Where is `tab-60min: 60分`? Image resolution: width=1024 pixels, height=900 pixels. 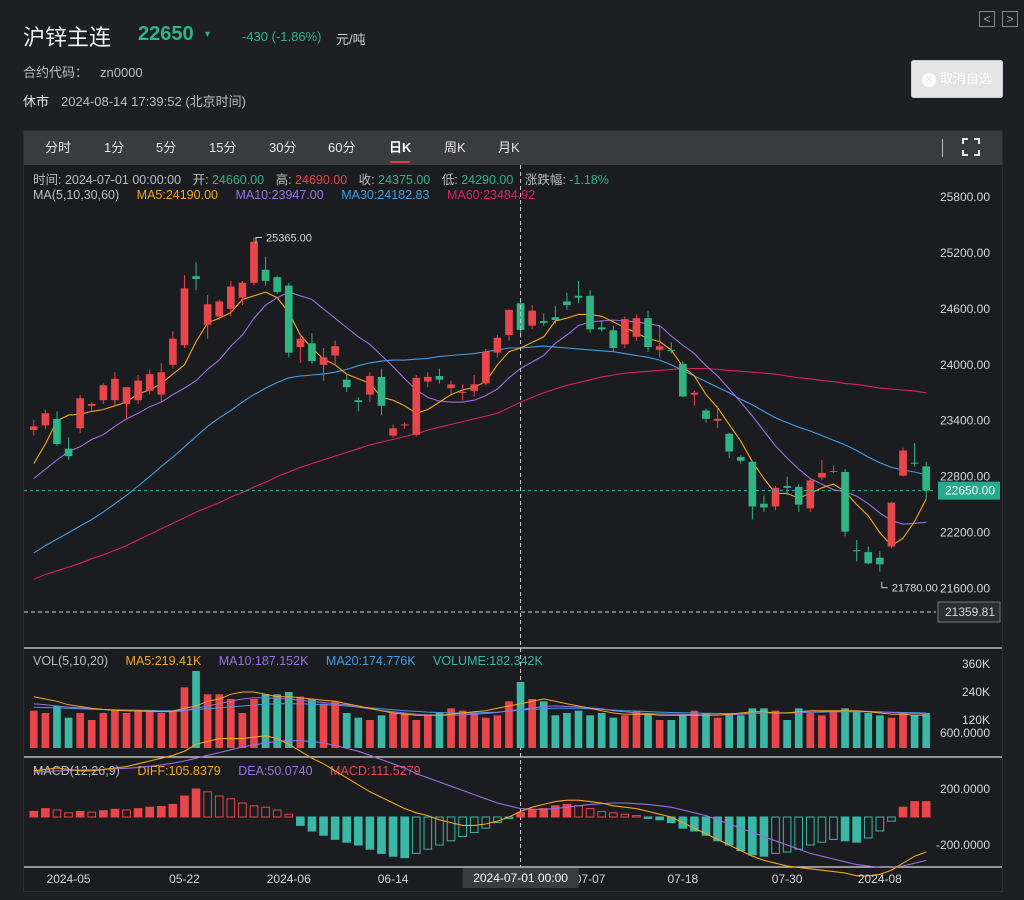
tab-60min: 60分 is located at coordinates (342, 147).